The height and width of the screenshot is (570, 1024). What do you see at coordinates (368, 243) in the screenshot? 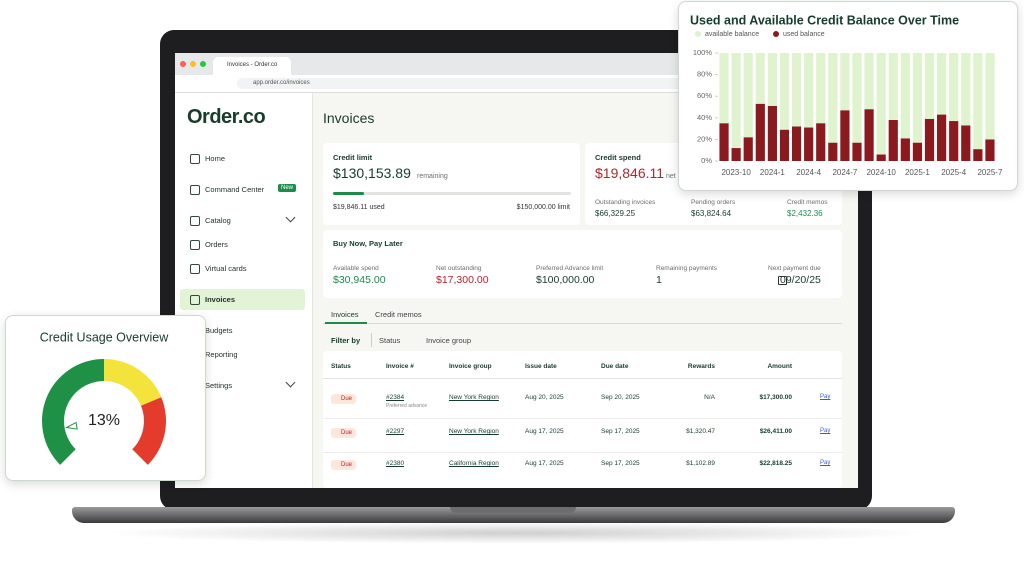
I see `card-label: Buy Now, Pay Later` at bounding box center [368, 243].